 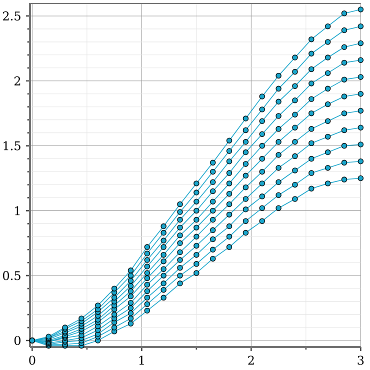 I want to click on y-tick-label: 1.5, so click(x=12, y=145).